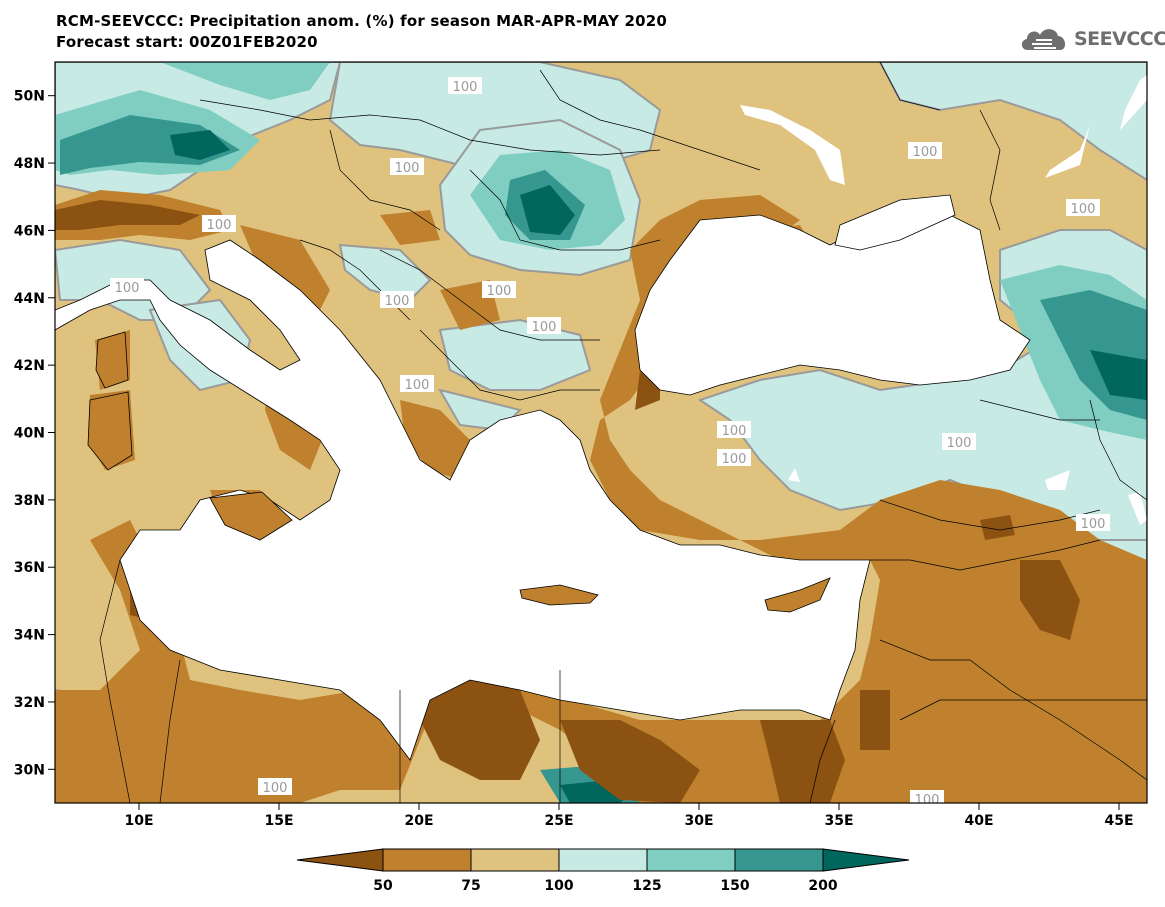  I want to click on colorbar-label: 100, so click(558, 886).